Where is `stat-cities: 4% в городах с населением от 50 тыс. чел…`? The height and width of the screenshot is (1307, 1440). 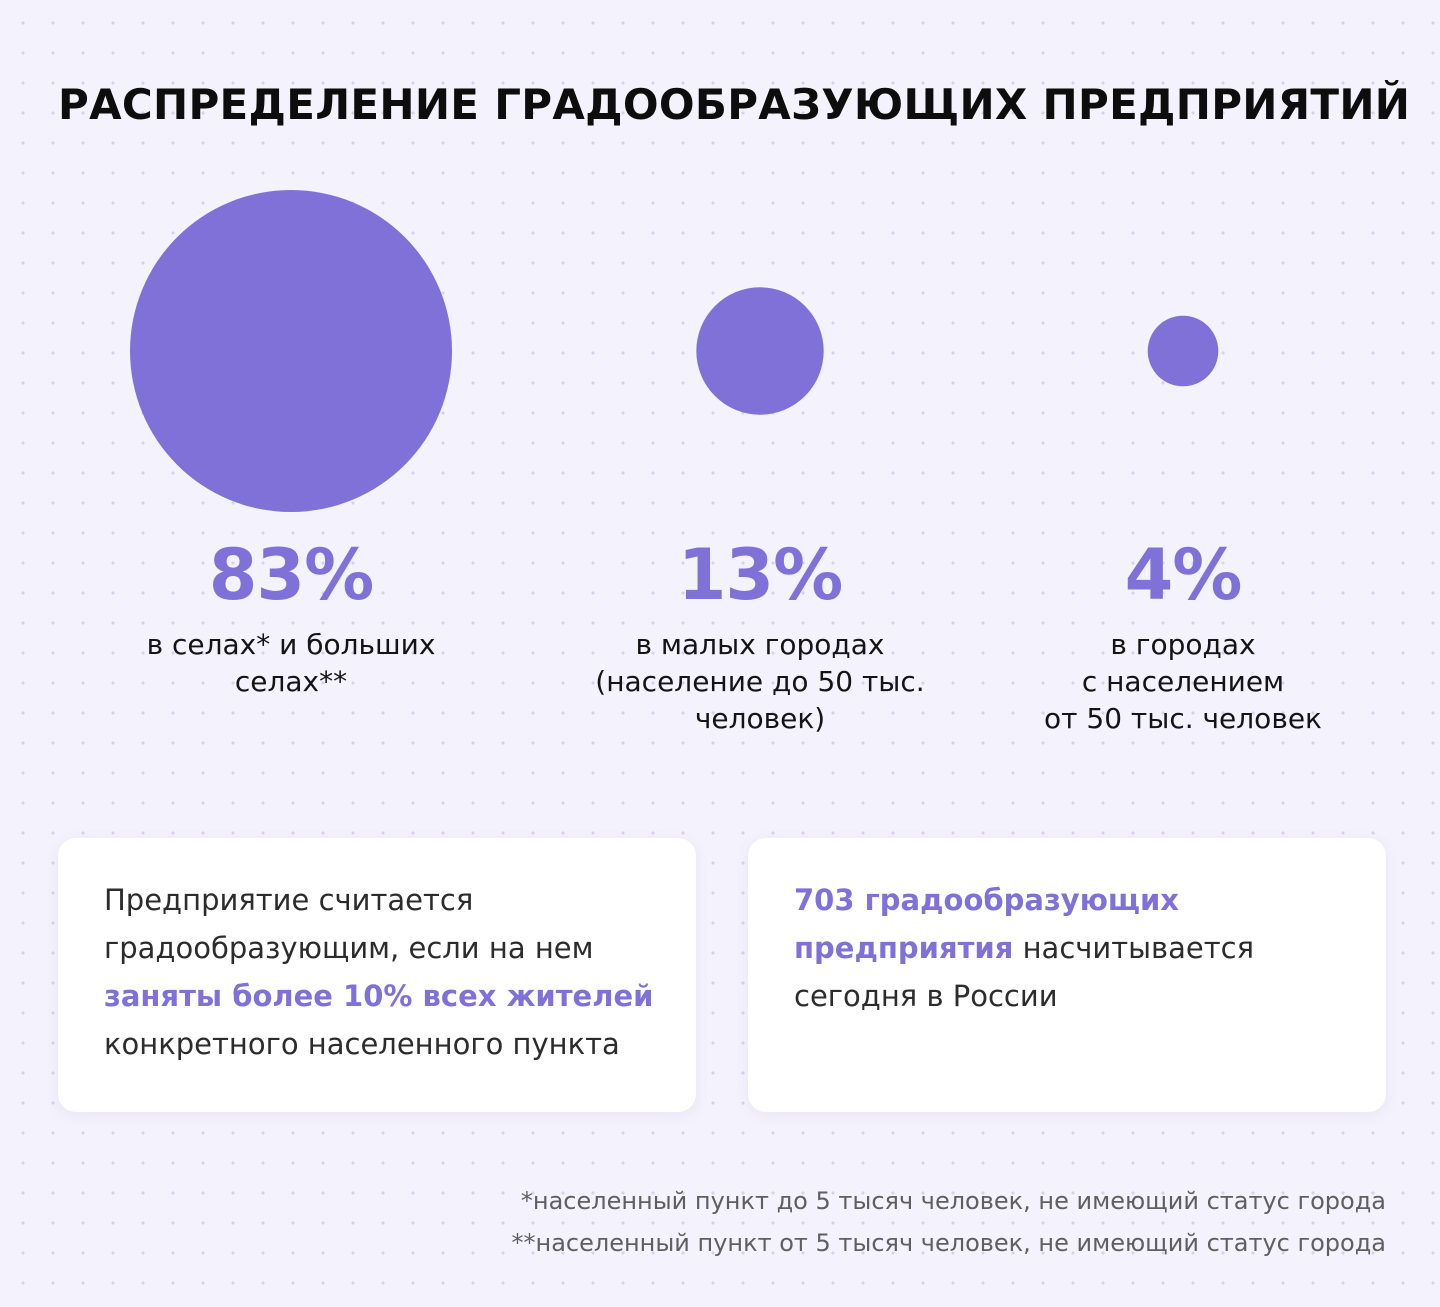 stat-cities: 4% в городах с населением от 50 тыс. чел… is located at coordinates (1183, 633).